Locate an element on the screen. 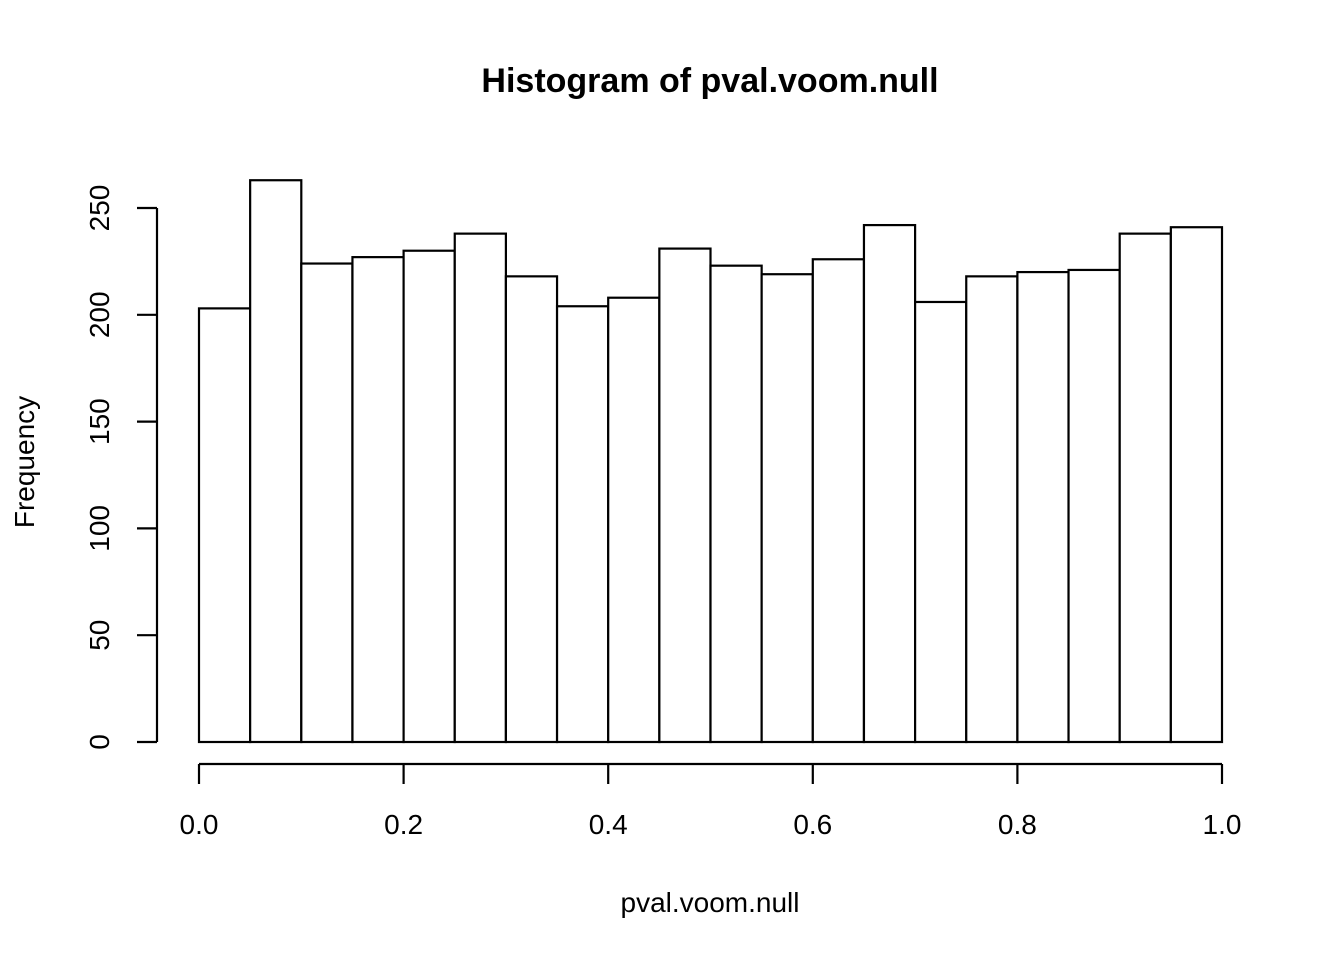  y-axis-label: Frequency is located at coordinates (24, 462).